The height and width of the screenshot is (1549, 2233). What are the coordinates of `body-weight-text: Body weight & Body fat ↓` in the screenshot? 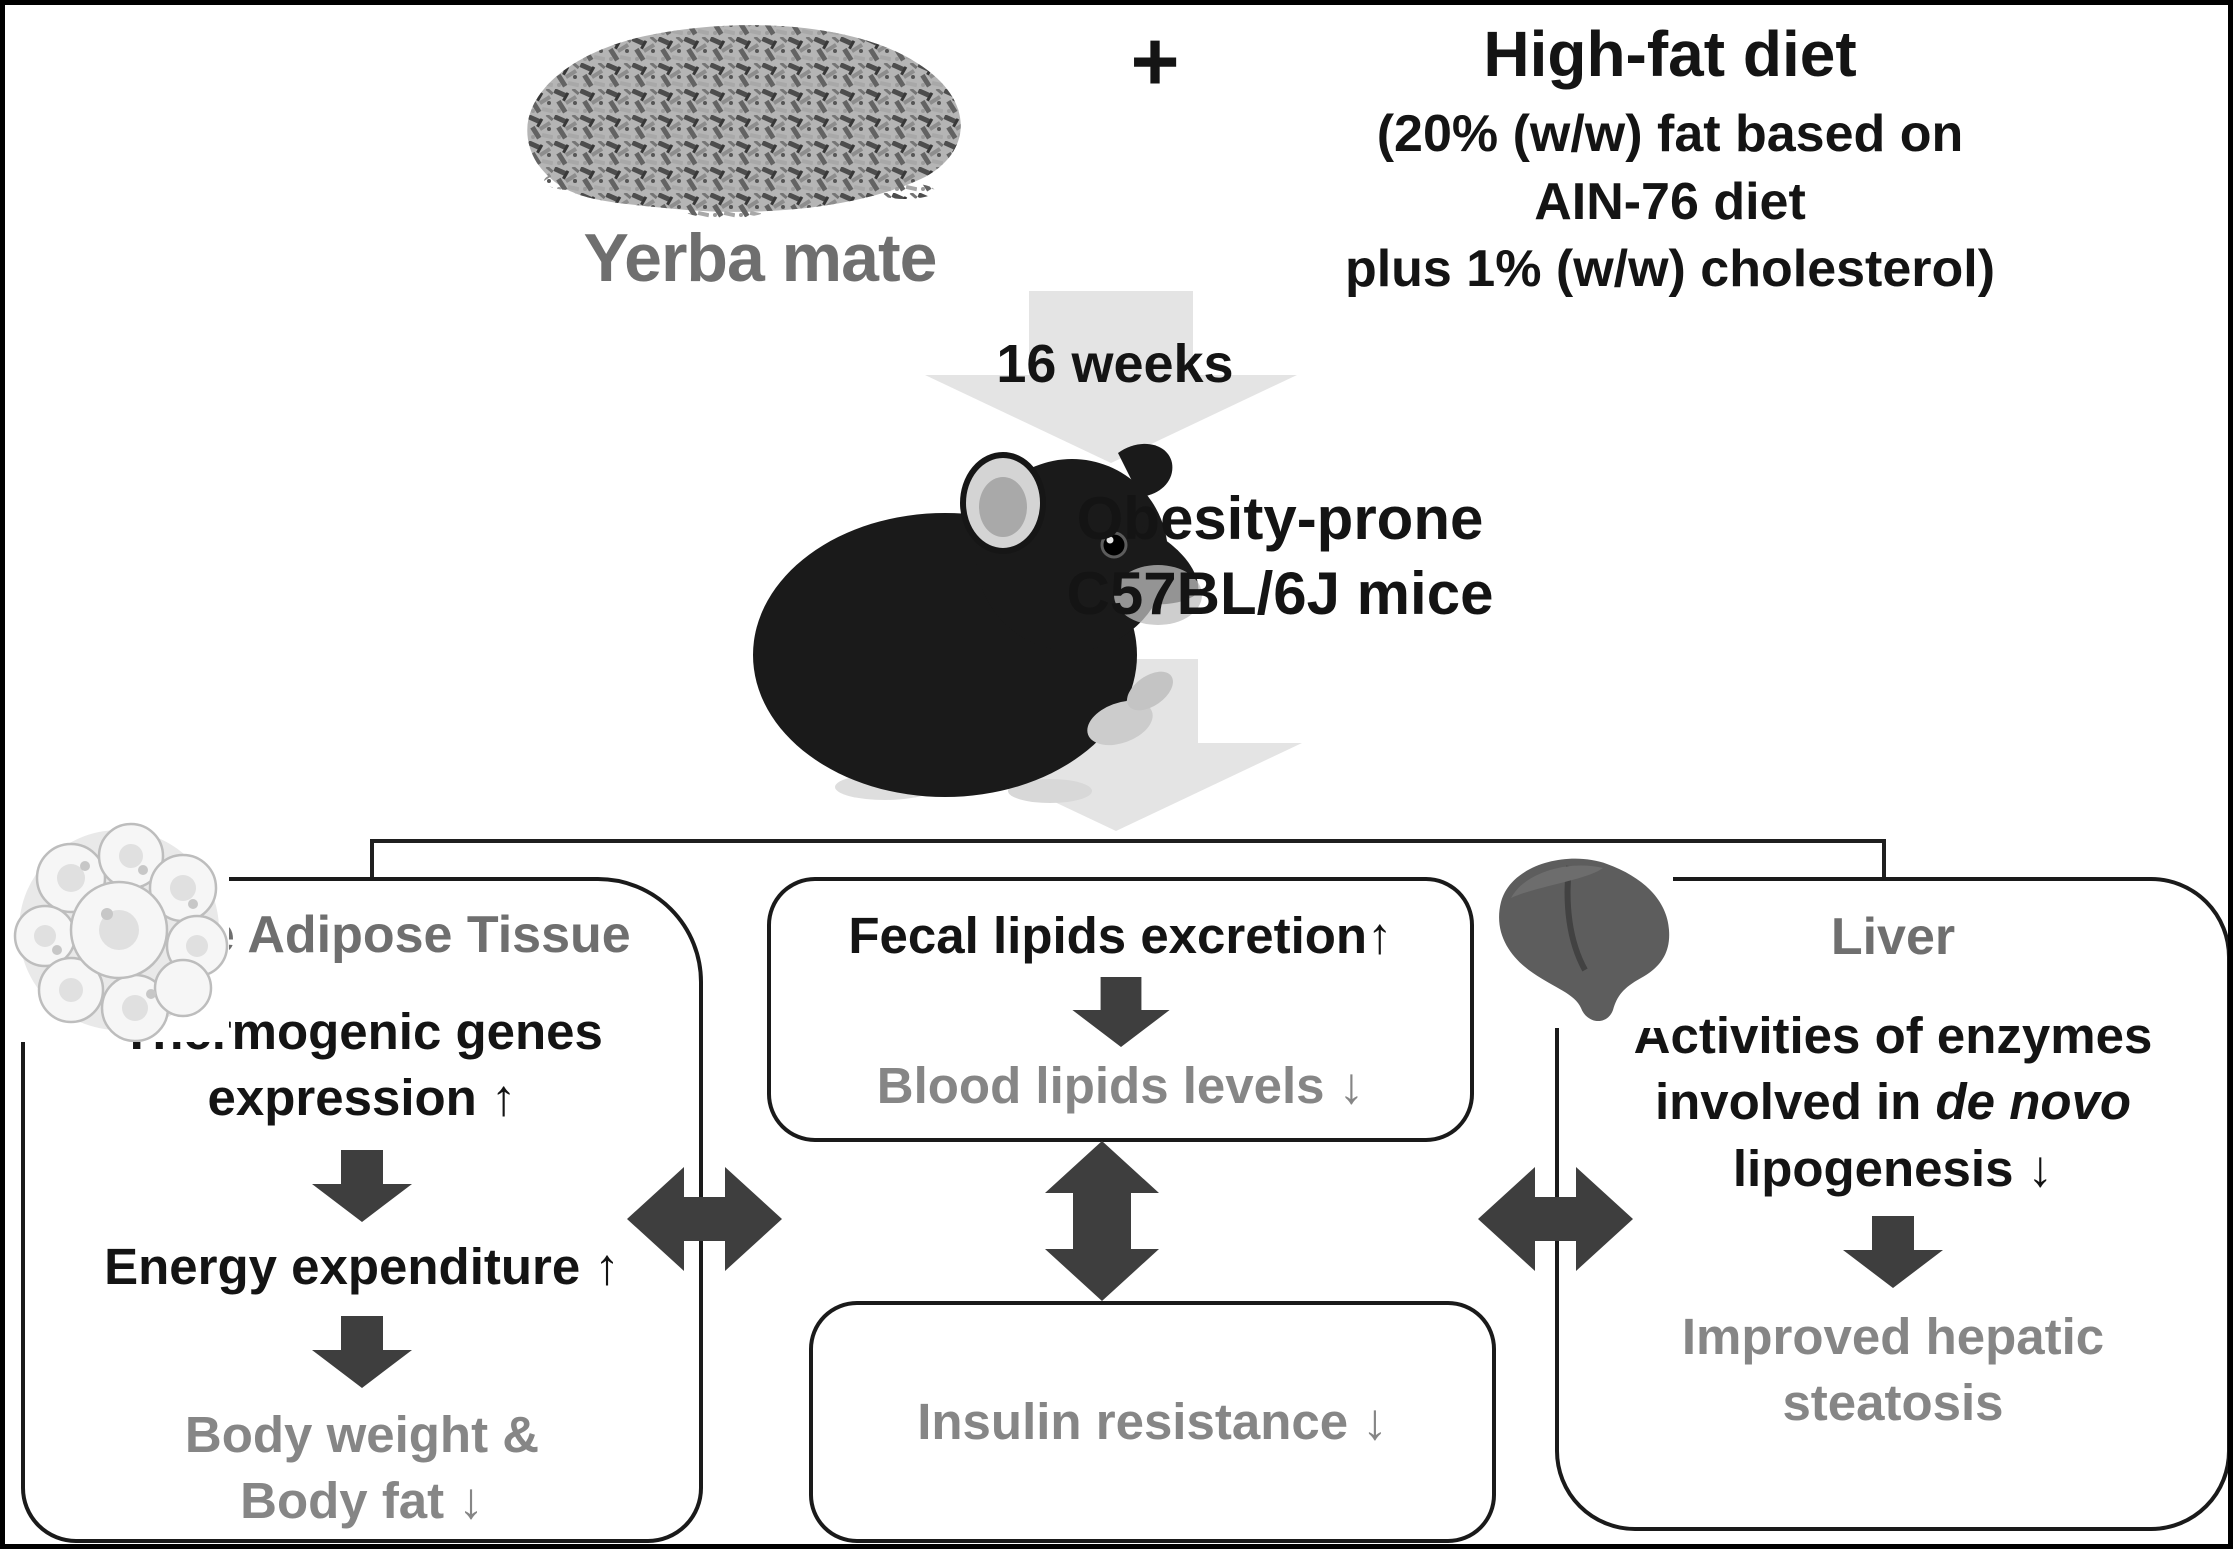 It's located at (362, 1468).